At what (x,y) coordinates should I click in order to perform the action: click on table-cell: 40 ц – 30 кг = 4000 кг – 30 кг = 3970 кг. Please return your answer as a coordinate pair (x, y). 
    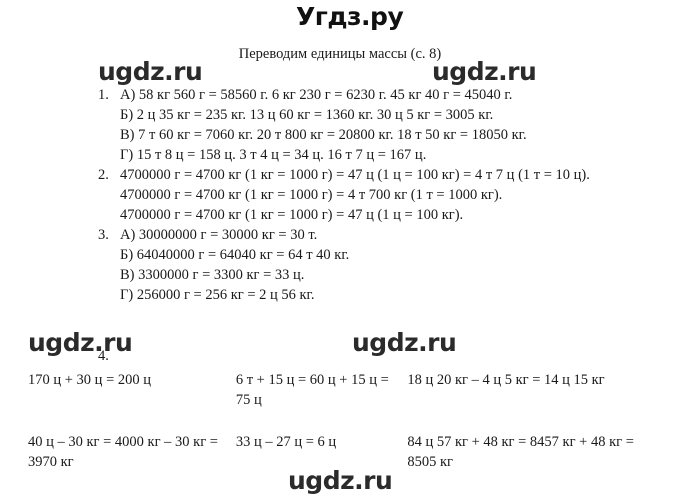
    Looking at the image, I should click on (123, 452).